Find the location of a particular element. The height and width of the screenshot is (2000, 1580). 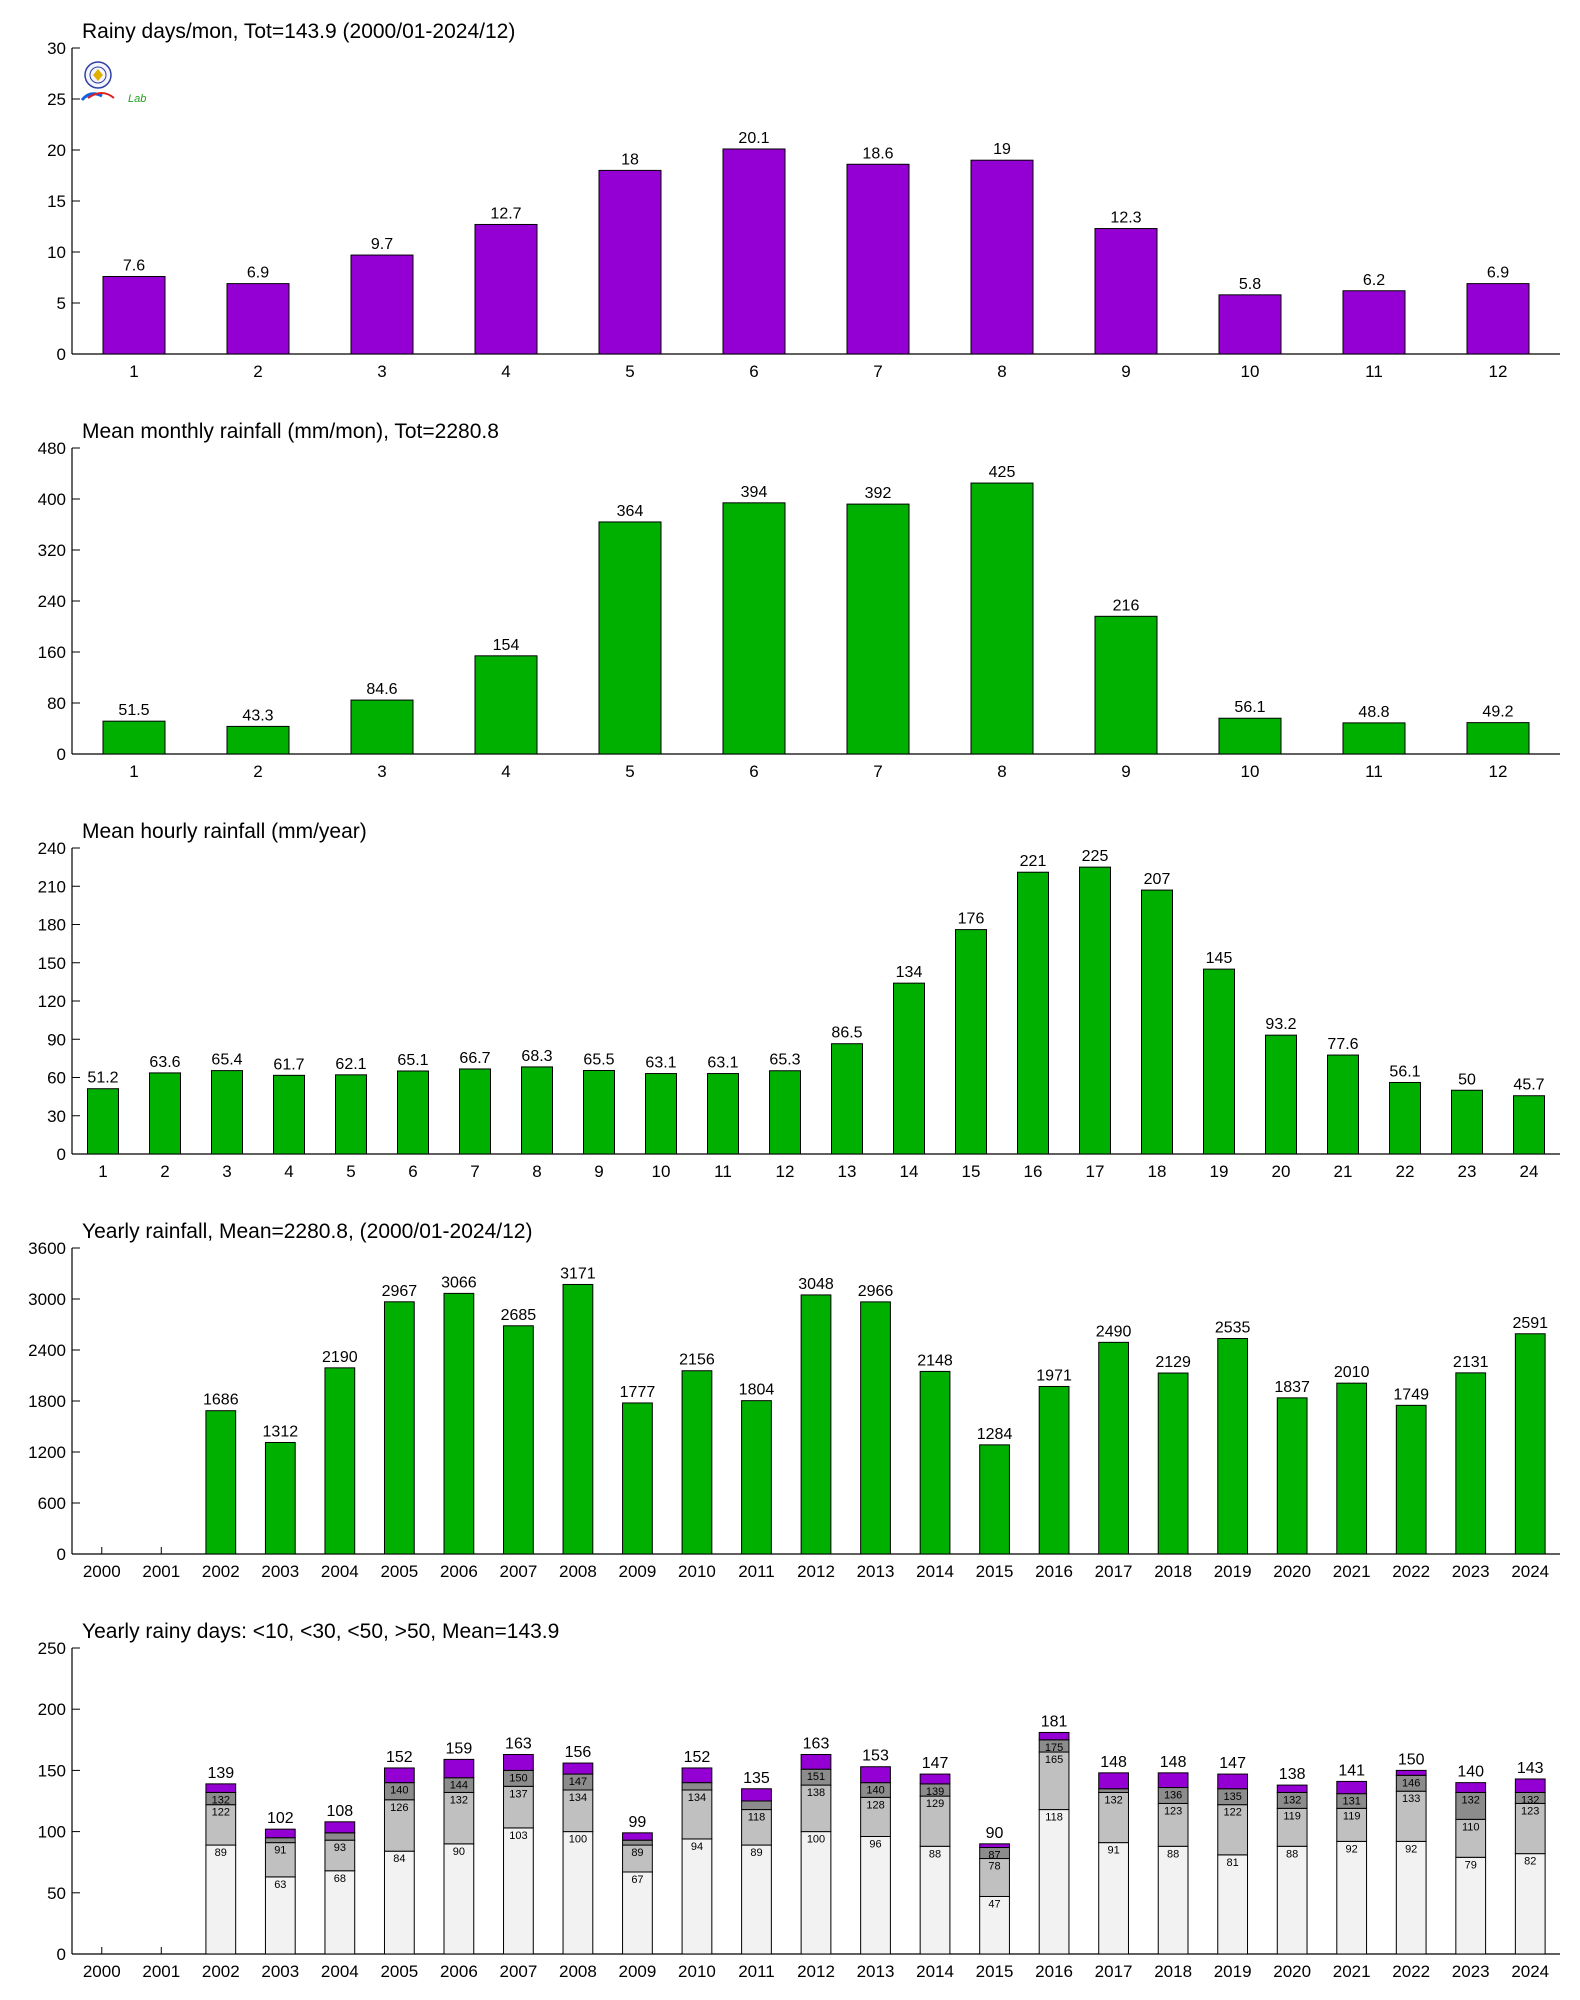

x-tick-label: 2008 is located at coordinates (578, 1571).